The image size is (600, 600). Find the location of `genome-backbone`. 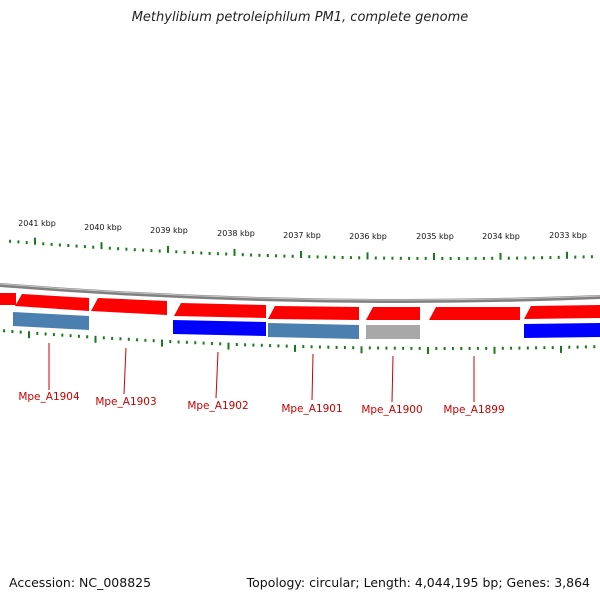

genome-backbone is located at coordinates (300, 293).